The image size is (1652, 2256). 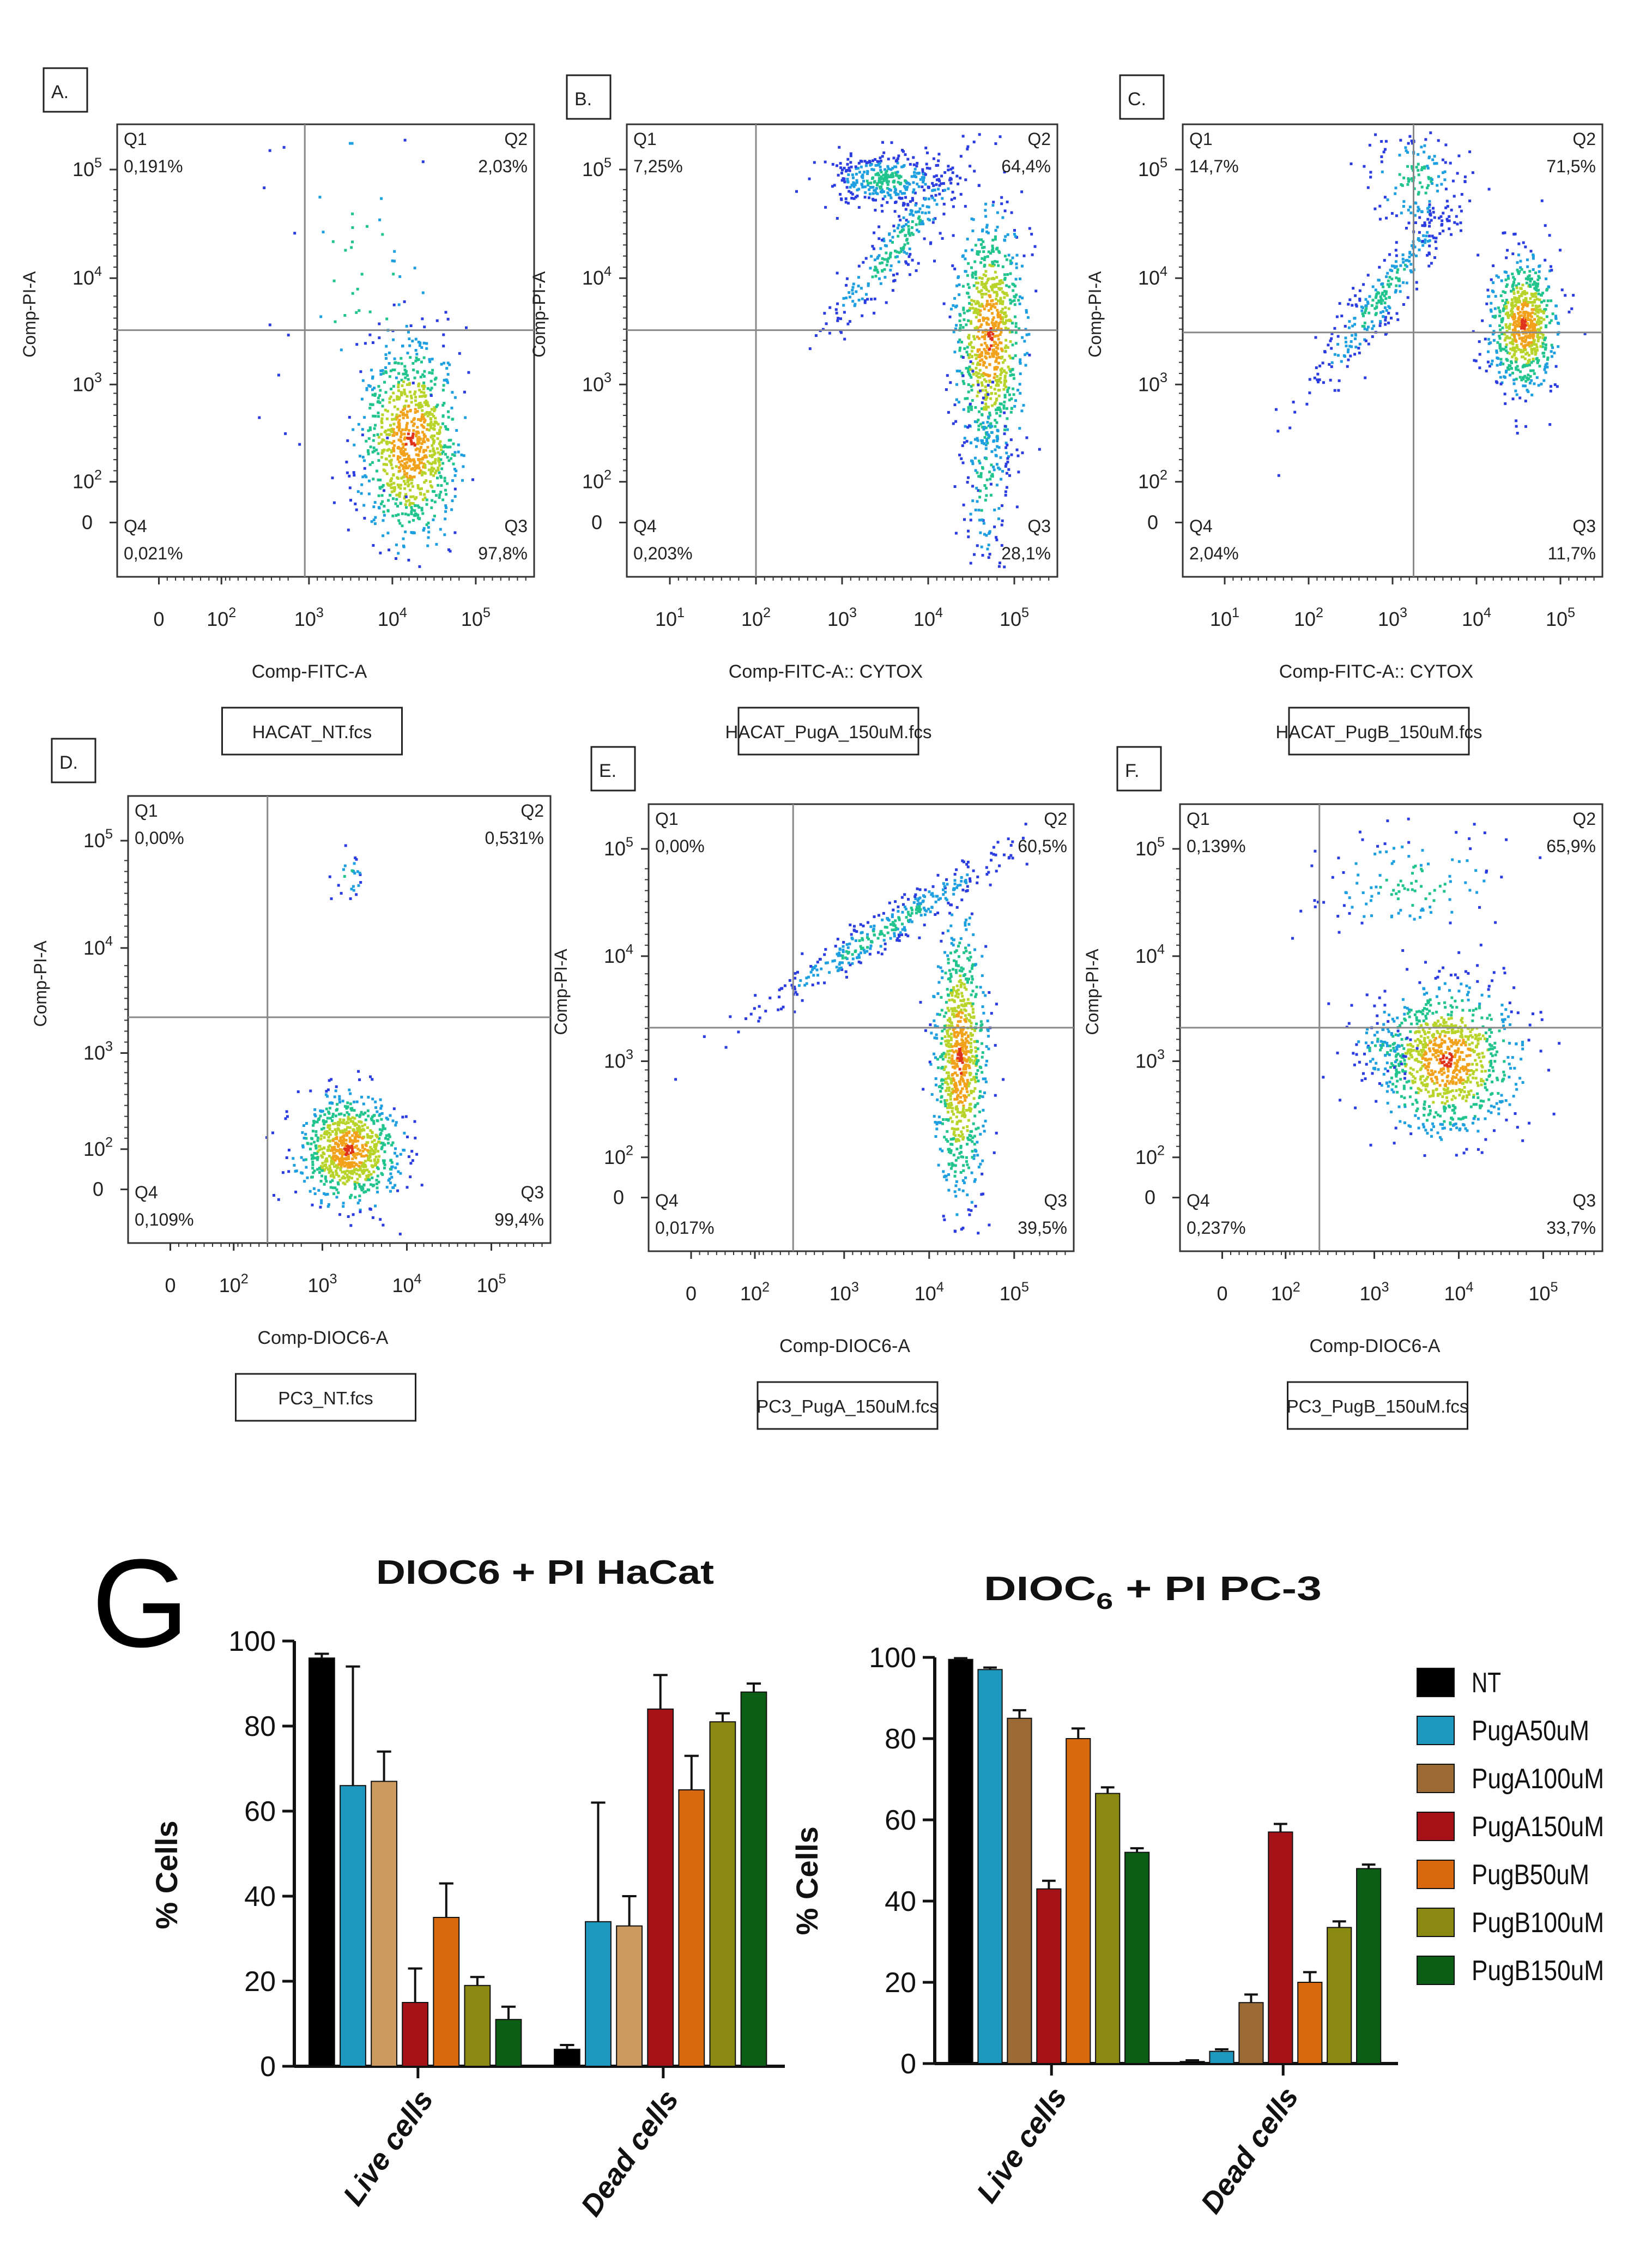 What do you see at coordinates (596, 522) in the screenshot?
I see `y-tick-label: 0` at bounding box center [596, 522].